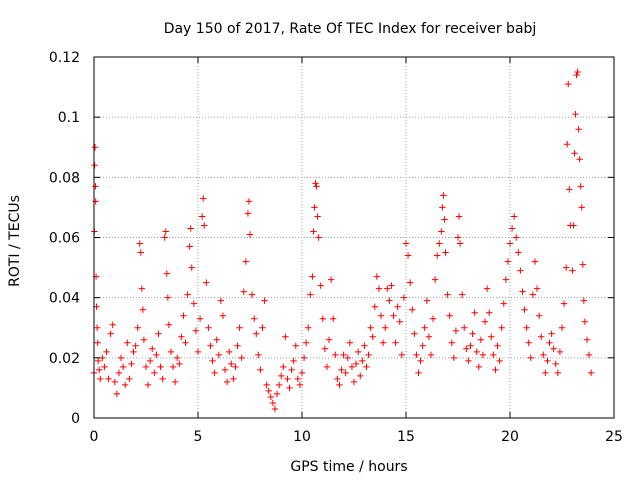 The width and height of the screenshot is (640, 480). I want to click on x-tick-label: 25, so click(614, 437).